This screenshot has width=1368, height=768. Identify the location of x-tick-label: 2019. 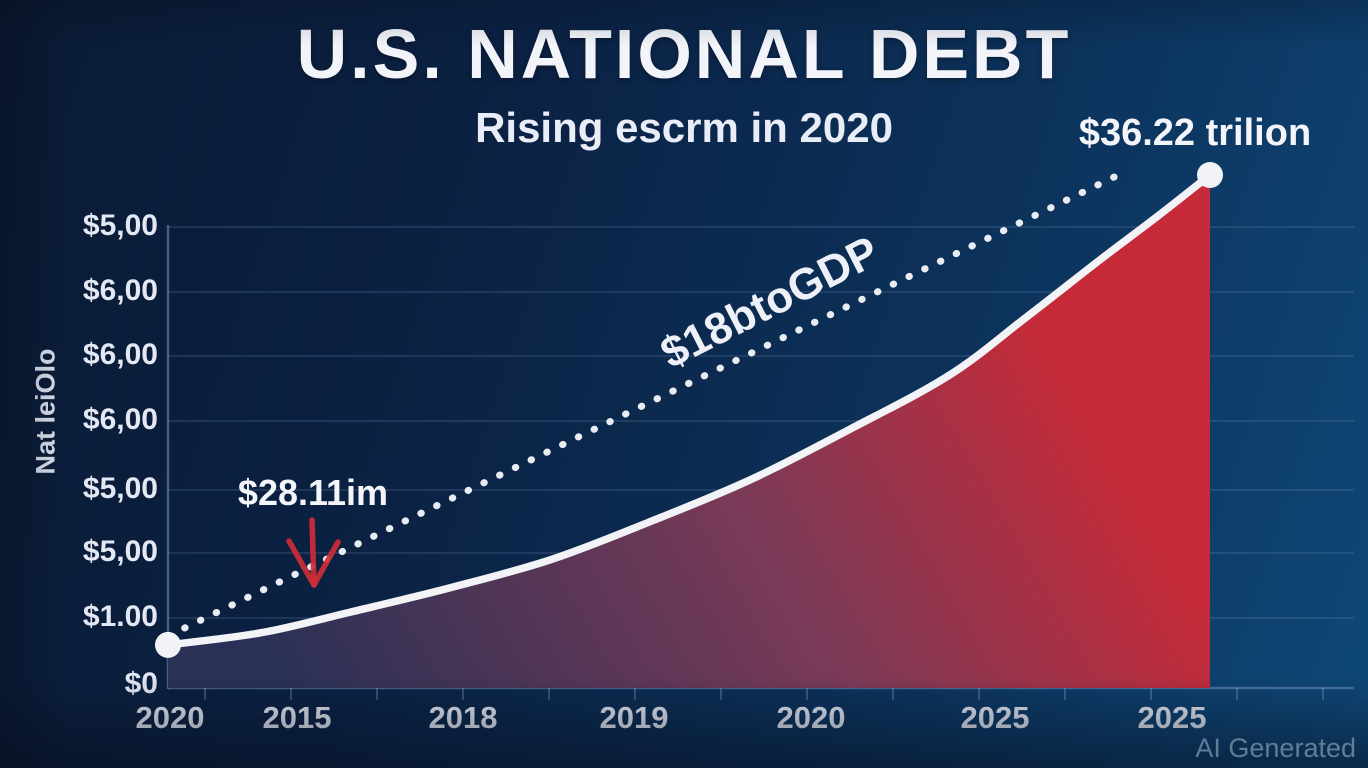
(634, 717).